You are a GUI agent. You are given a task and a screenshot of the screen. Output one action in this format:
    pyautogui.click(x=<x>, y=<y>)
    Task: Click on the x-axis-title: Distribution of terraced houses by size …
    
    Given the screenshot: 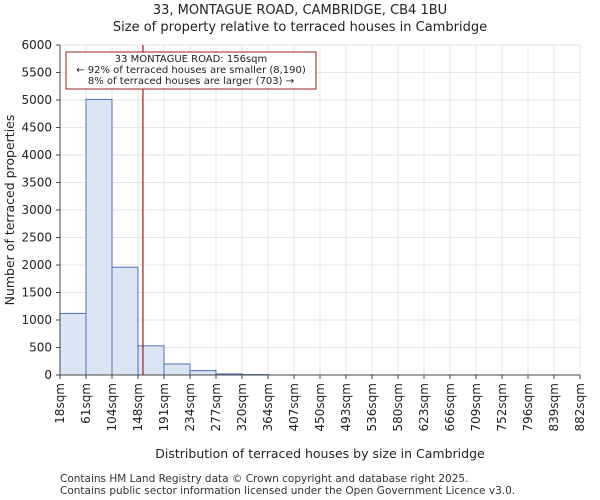 What is the action you would take?
    pyautogui.click(x=320, y=453)
    